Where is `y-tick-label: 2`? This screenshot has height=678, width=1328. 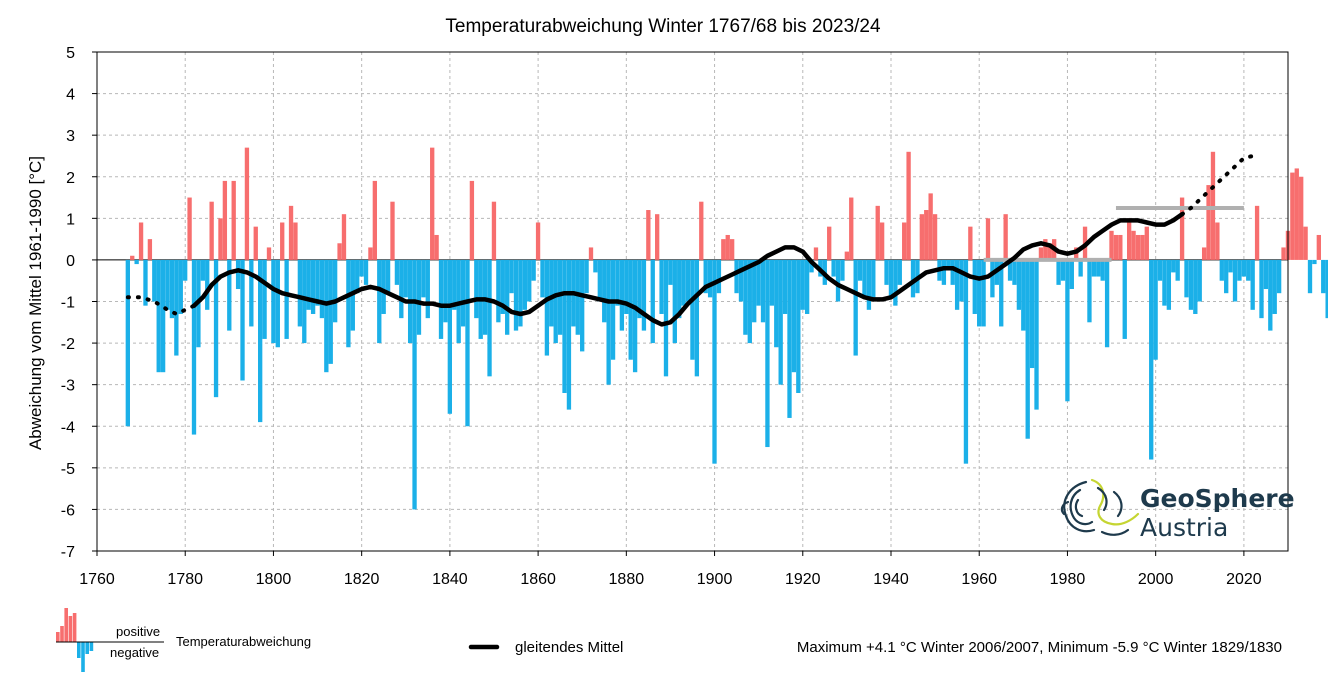
y-tick-label: 2 is located at coordinates (70, 178).